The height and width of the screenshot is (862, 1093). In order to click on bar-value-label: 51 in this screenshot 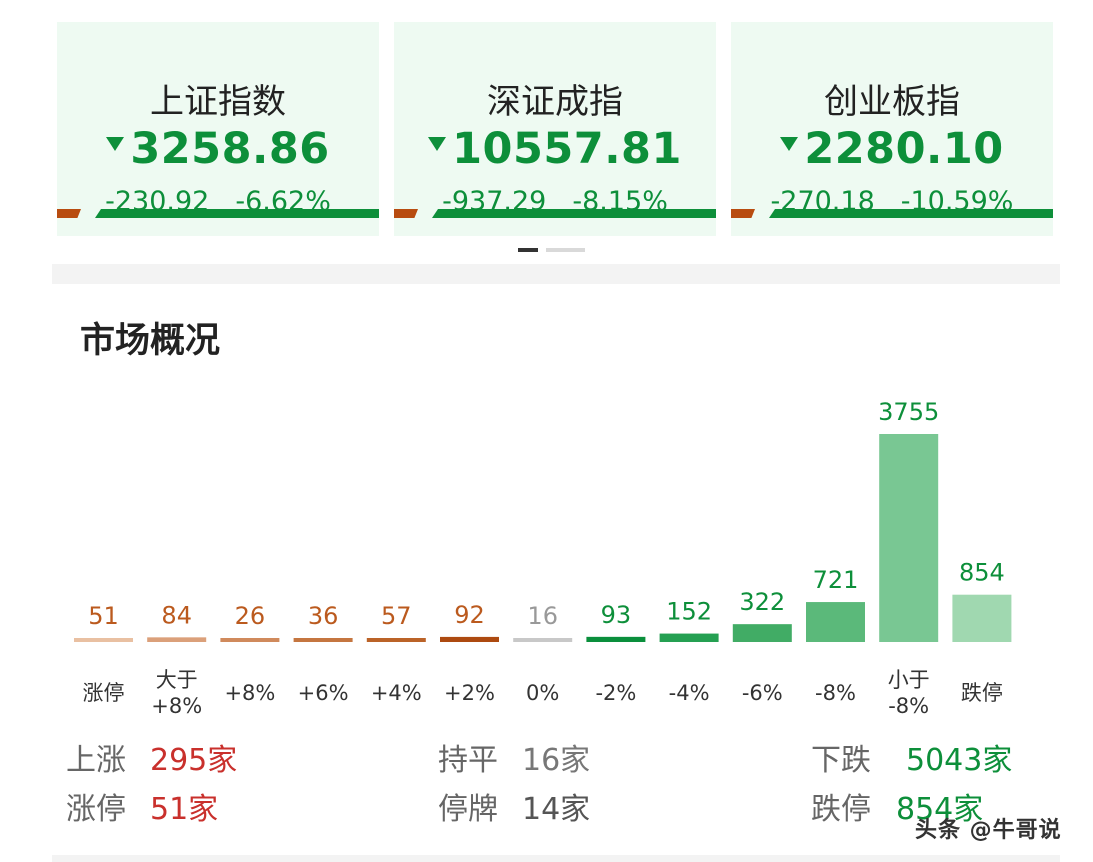, I will do `click(103, 616)`.